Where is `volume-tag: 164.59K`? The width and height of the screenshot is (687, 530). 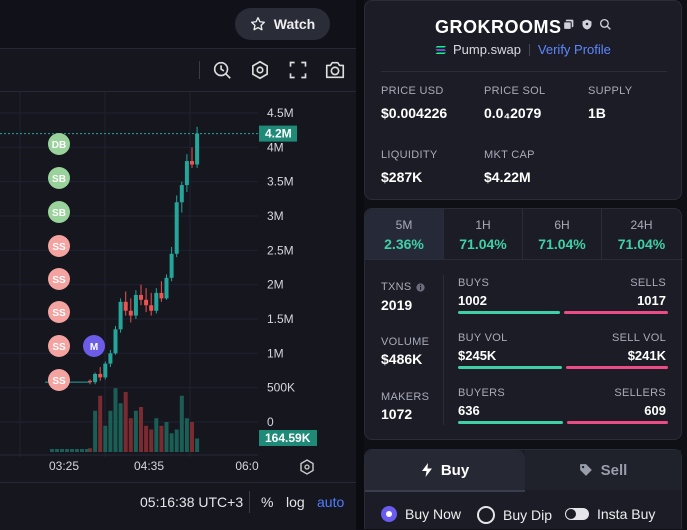 volume-tag: 164.59K is located at coordinates (288, 438).